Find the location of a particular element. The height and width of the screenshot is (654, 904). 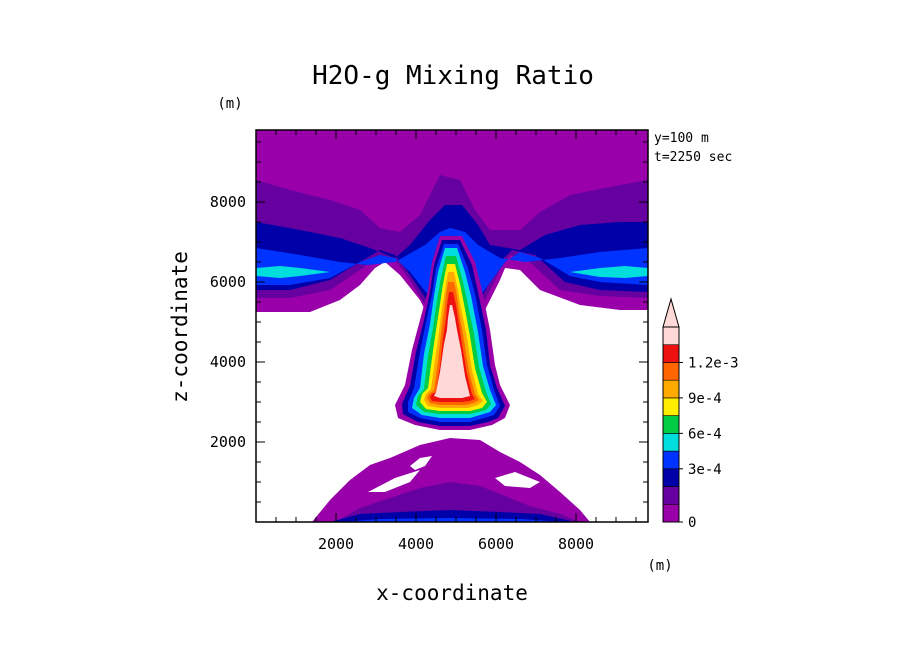

colorbar-label: 1.2e-3 is located at coordinates (713, 363).